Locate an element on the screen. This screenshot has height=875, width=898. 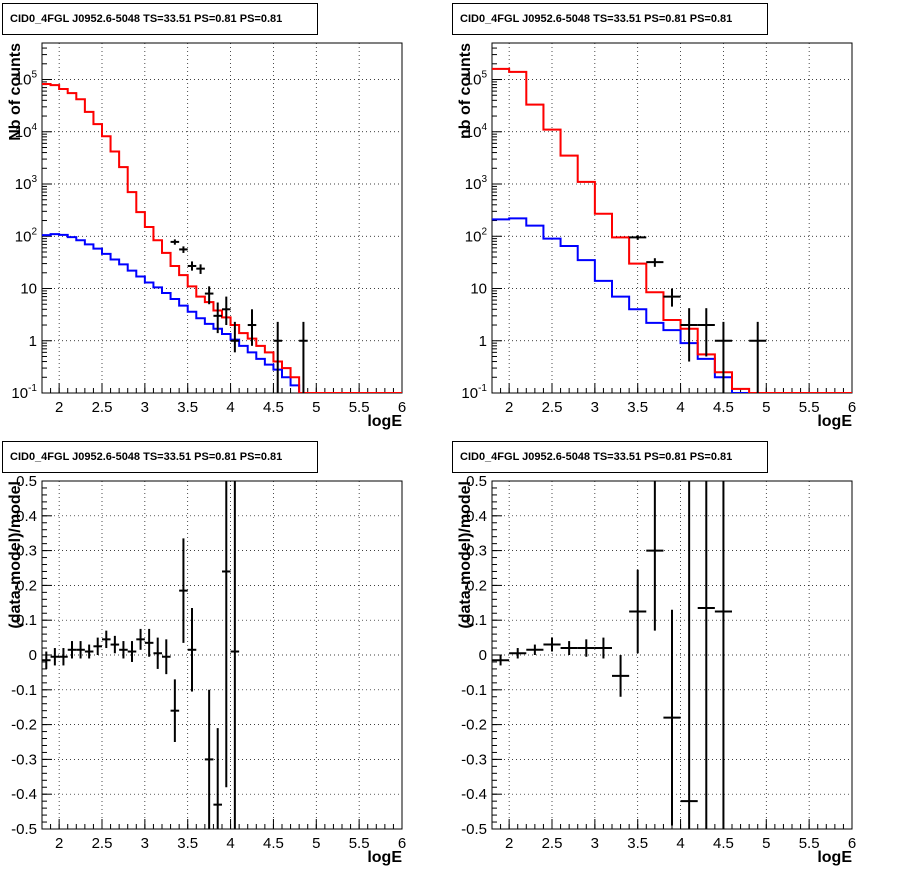
y-axis-label: Nb of counts is located at coordinates (15, 92).